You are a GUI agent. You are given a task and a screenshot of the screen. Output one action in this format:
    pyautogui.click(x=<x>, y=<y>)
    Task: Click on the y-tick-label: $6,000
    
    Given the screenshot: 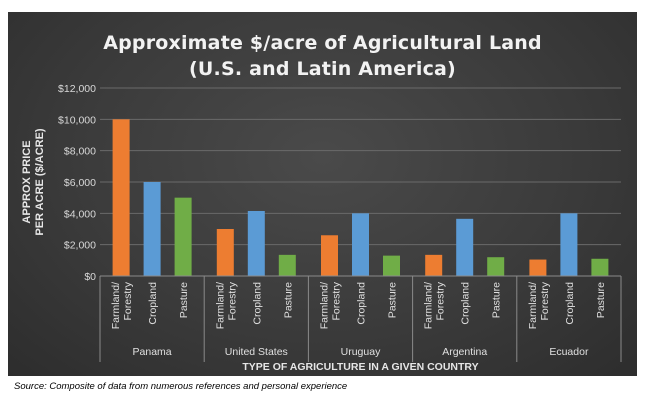 What is the action you would take?
    pyautogui.click(x=80, y=183)
    